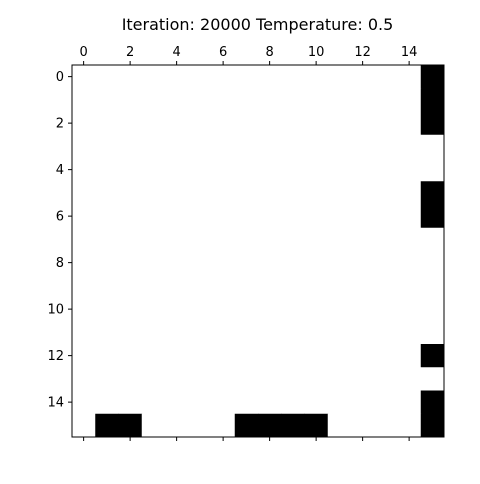  Describe the element at coordinates (223, 332) in the screenshot. I see `cell-r11-c6` at that location.